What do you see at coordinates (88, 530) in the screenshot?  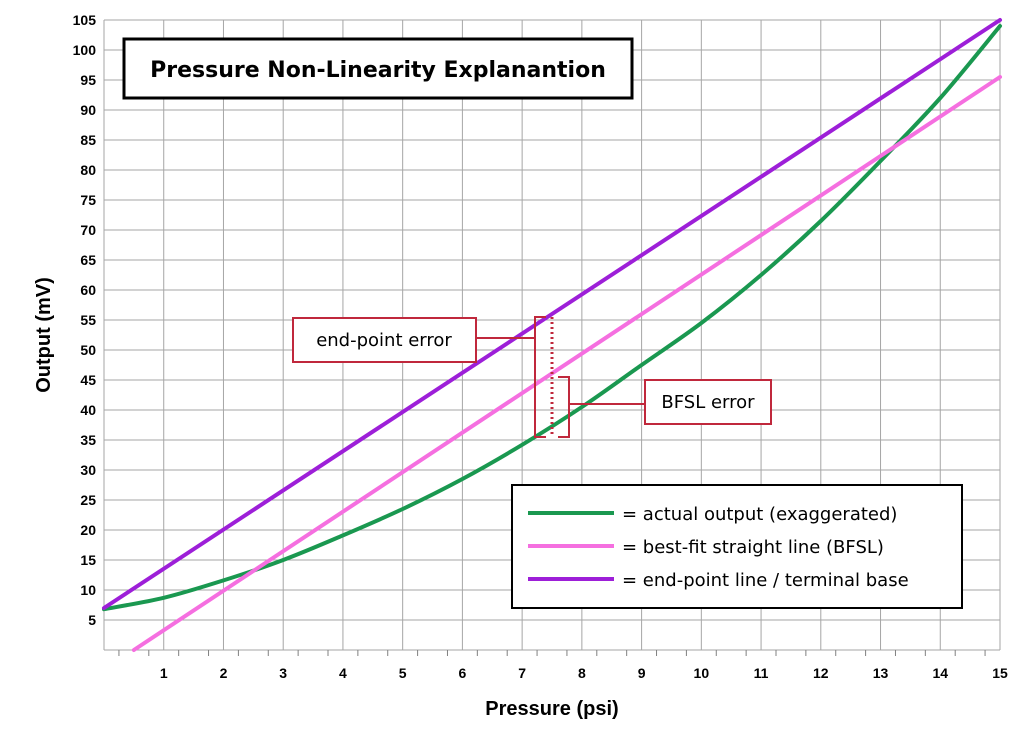 I see `y-tick-label-20: 20` at bounding box center [88, 530].